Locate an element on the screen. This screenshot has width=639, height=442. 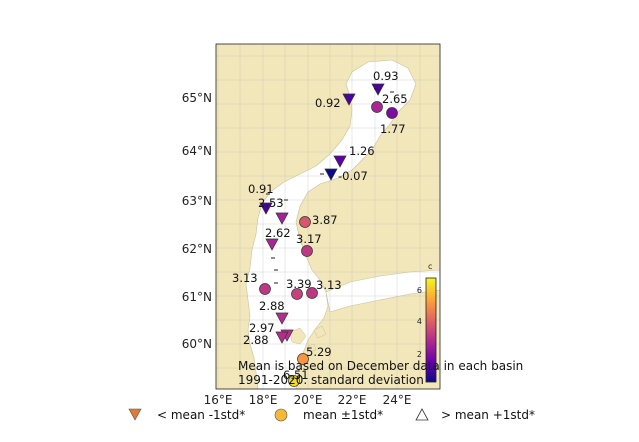
colorbar-label: c is located at coordinates (430, 266).